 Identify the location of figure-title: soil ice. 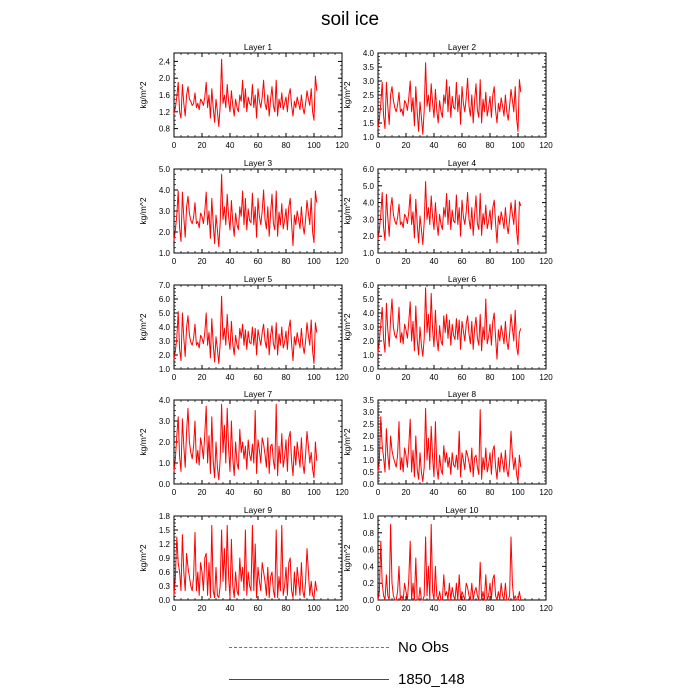
(350, 19).